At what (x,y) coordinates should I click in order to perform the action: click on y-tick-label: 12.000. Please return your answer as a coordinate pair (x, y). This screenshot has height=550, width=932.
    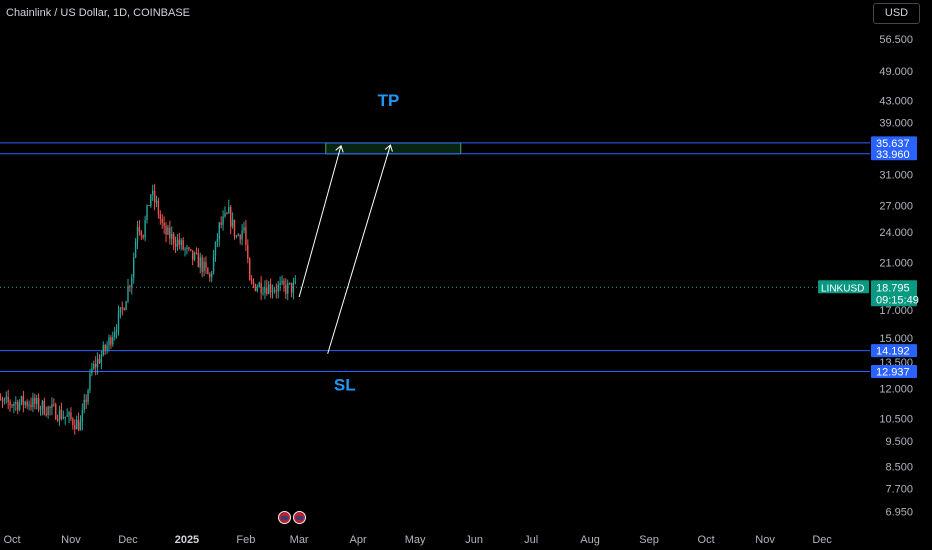
    Looking at the image, I should click on (896, 390).